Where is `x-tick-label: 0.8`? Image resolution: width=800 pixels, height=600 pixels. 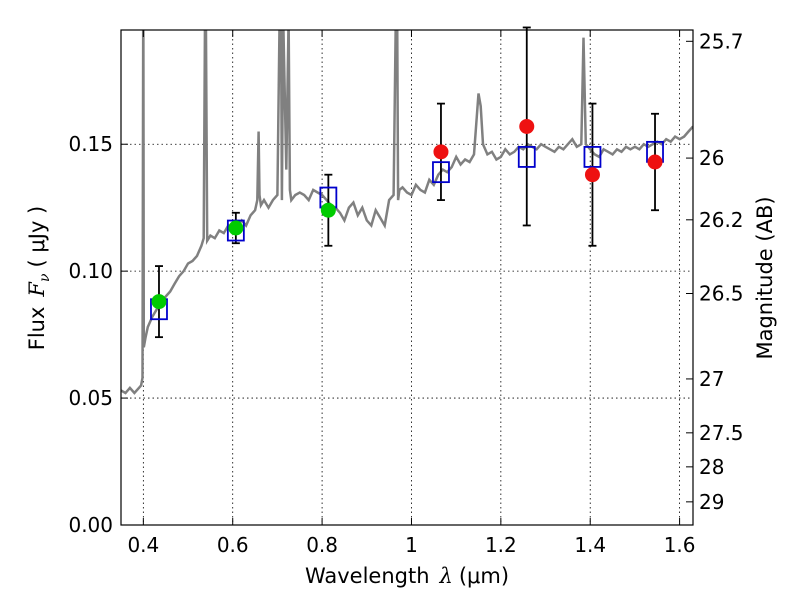 x-tick-label: 0.8 is located at coordinates (322, 545).